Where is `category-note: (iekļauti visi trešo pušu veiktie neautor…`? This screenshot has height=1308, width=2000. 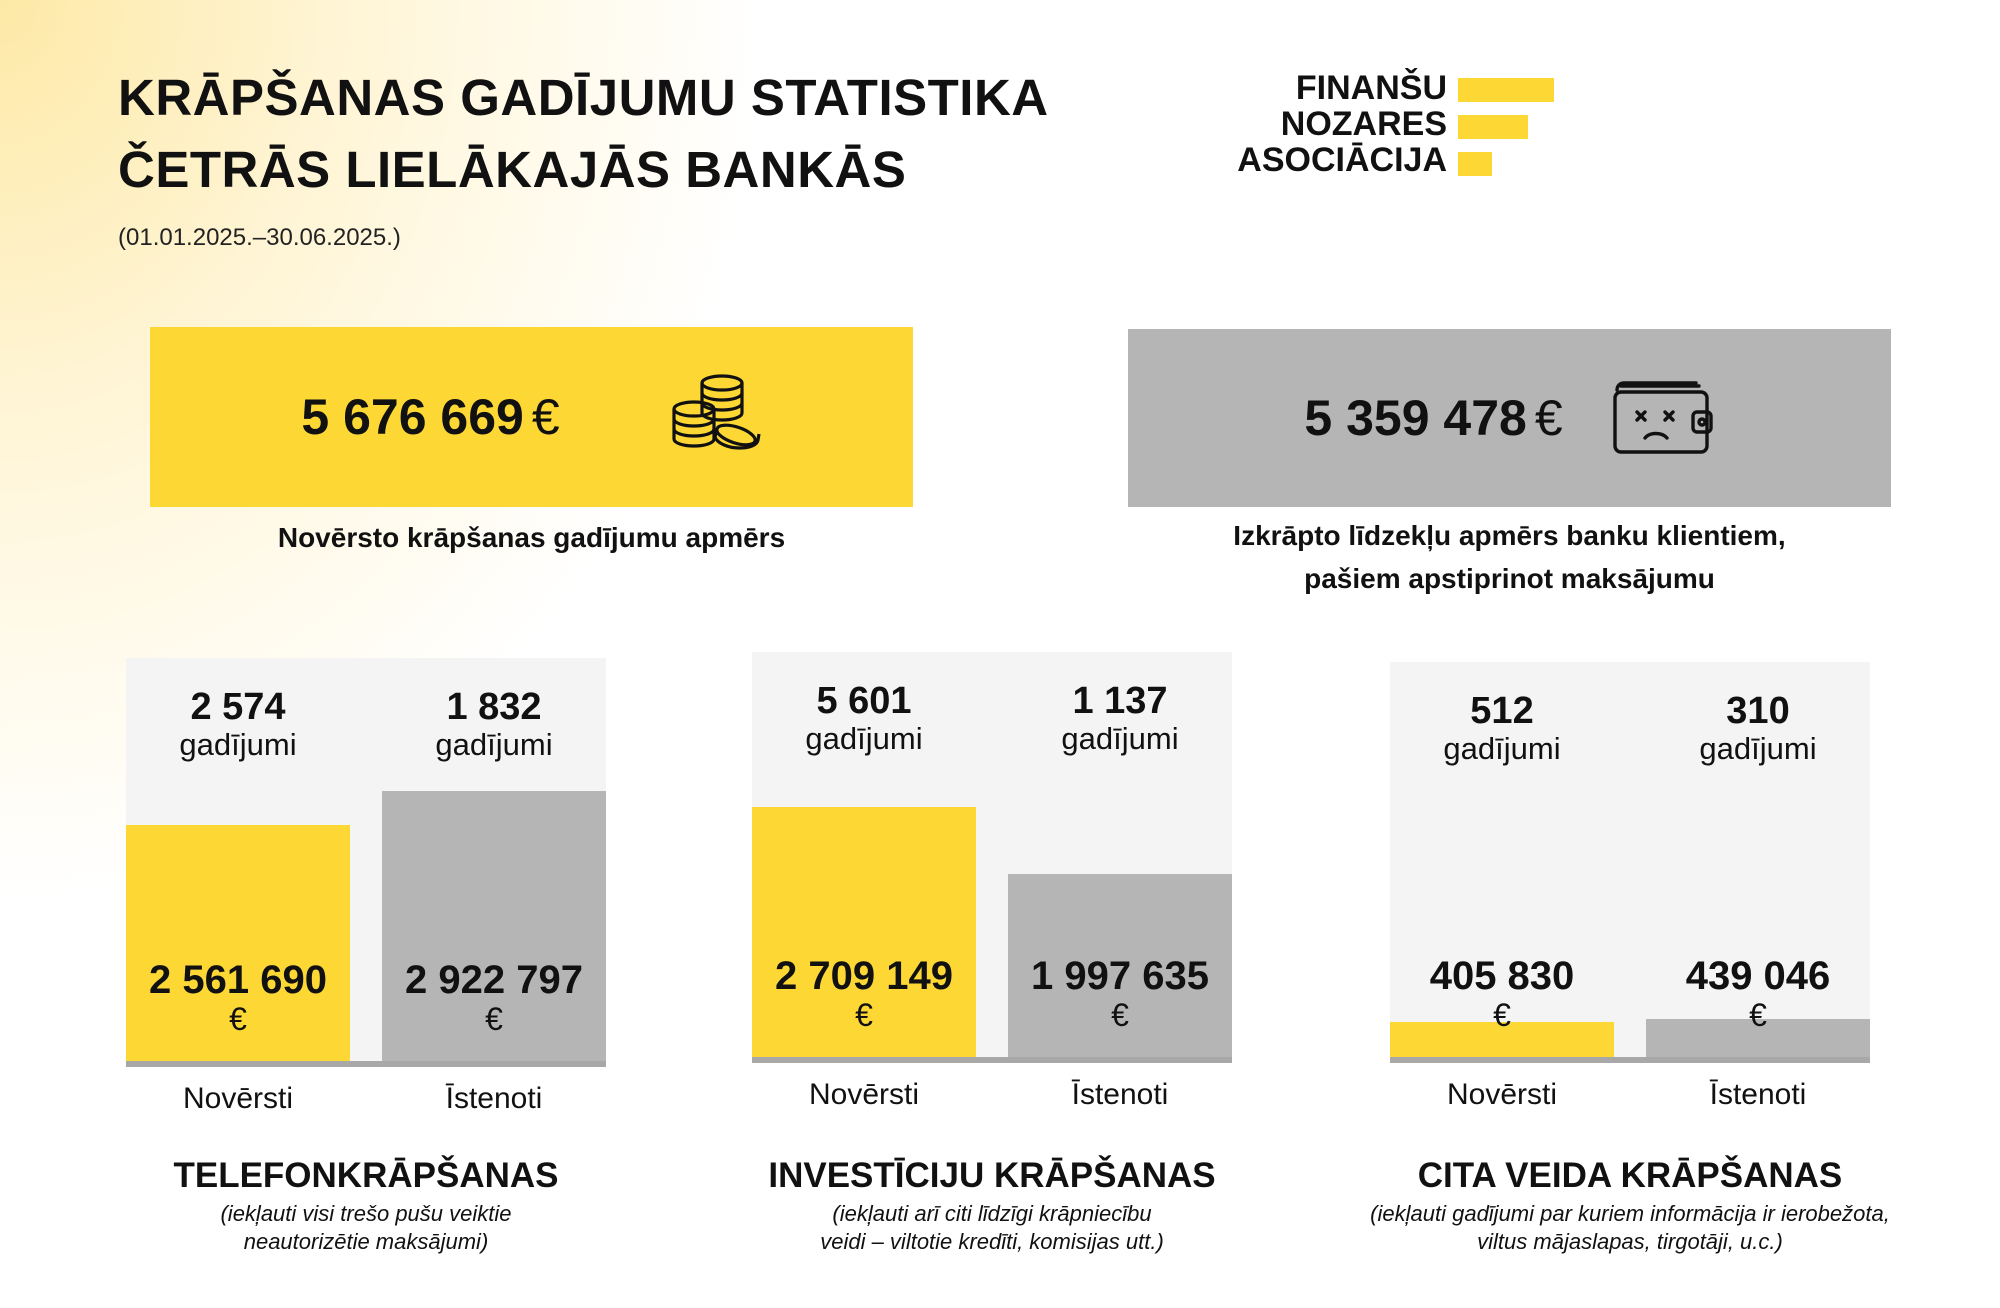
category-note: (iekļauti visi trešo pušu veiktie neautor… is located at coordinates (366, 1227).